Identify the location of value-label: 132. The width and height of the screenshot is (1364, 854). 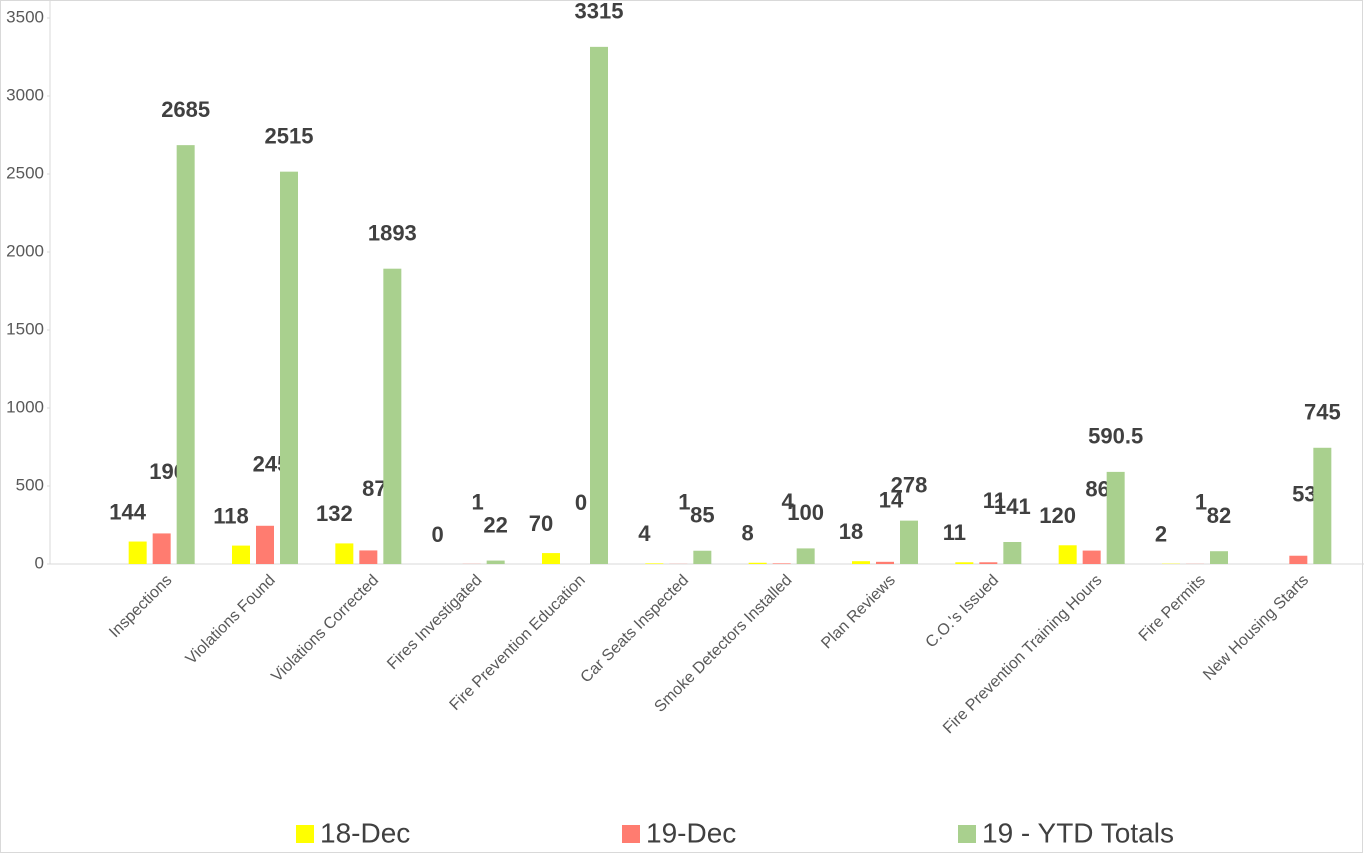
(334, 513).